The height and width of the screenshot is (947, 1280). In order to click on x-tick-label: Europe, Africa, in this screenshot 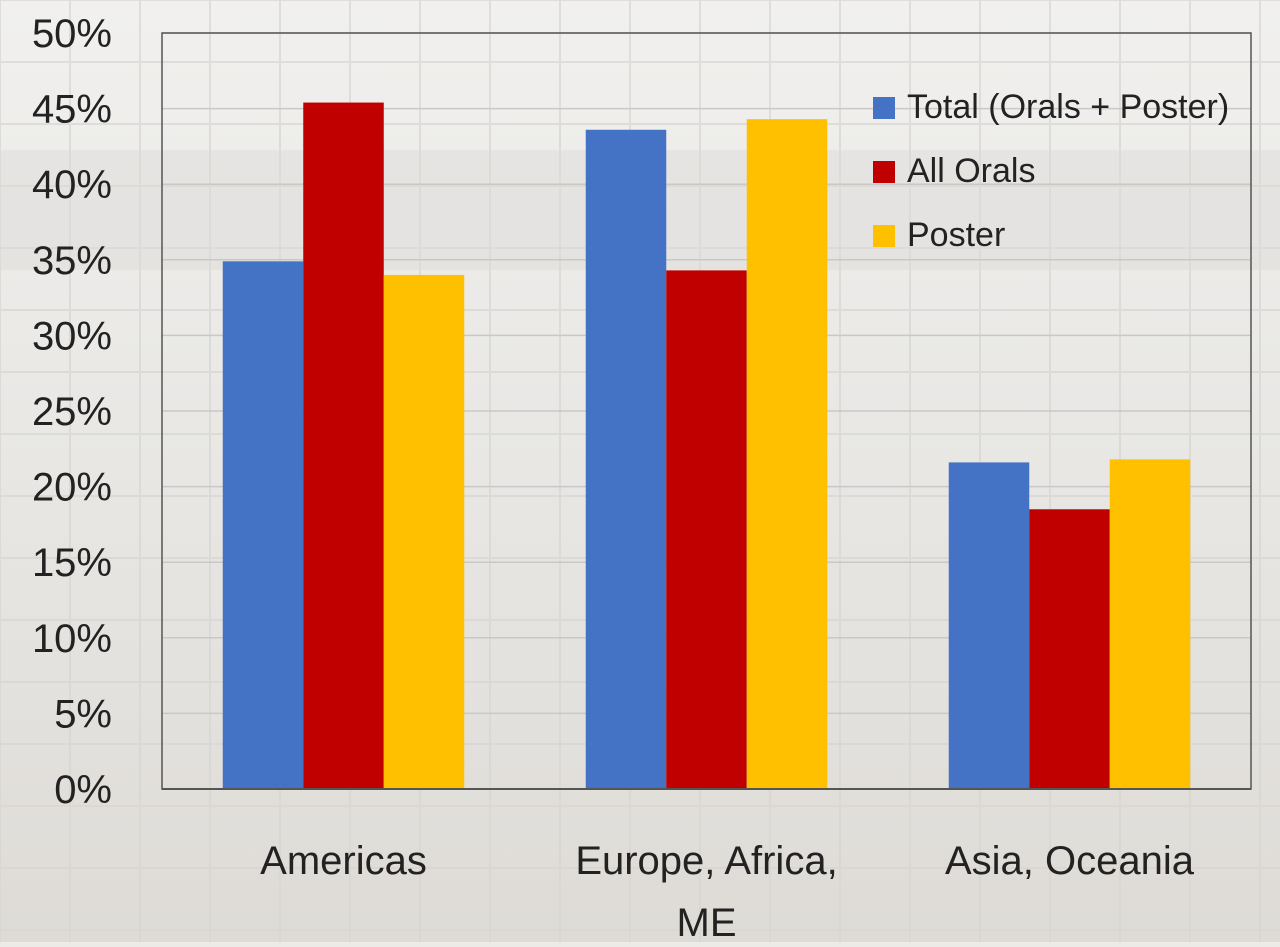, I will do `click(706, 861)`.